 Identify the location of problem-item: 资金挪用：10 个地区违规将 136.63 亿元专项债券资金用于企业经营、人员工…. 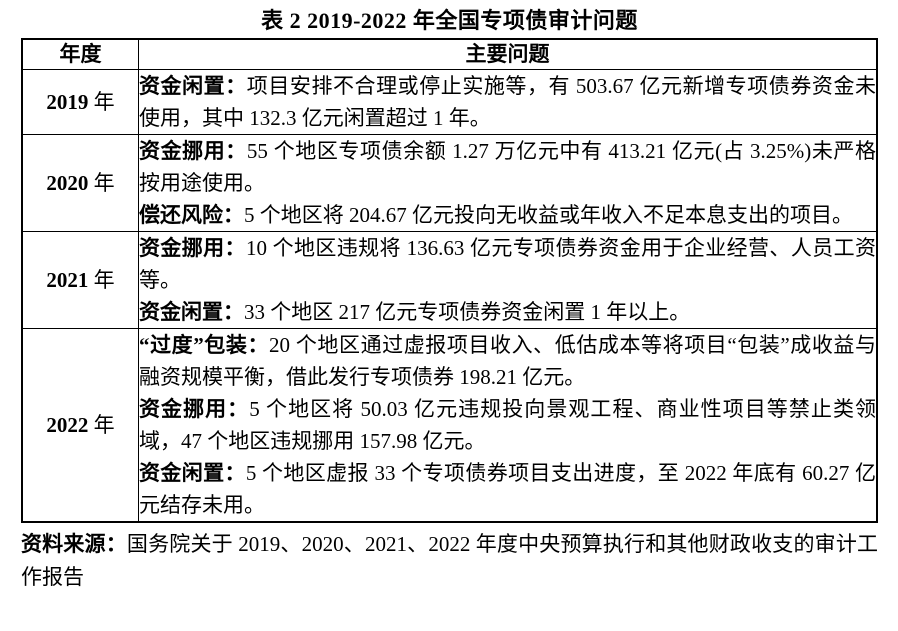
(507, 264).